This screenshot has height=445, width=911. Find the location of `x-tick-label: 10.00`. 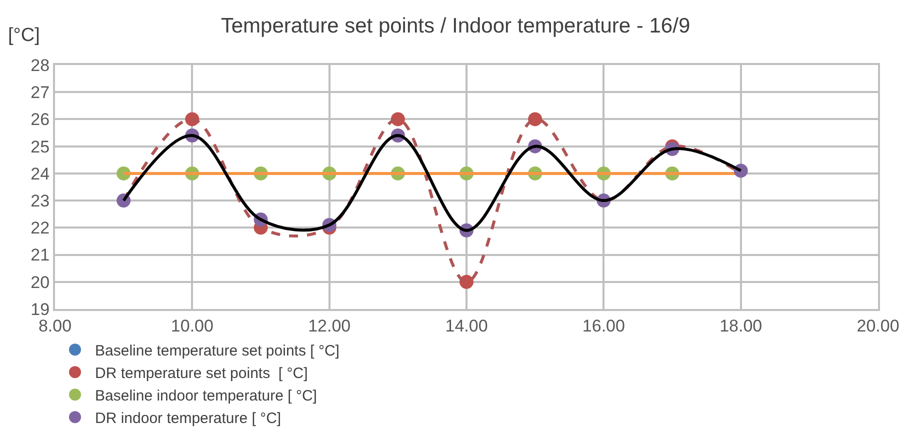

x-tick-label: 10.00 is located at coordinates (192, 326).